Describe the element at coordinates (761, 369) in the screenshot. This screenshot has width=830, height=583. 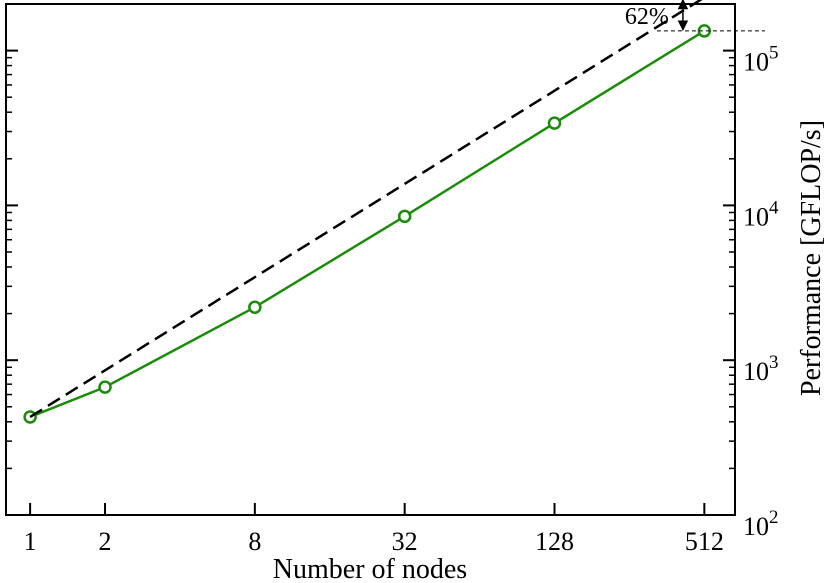
I see `y-tick-label: 10³` at that location.